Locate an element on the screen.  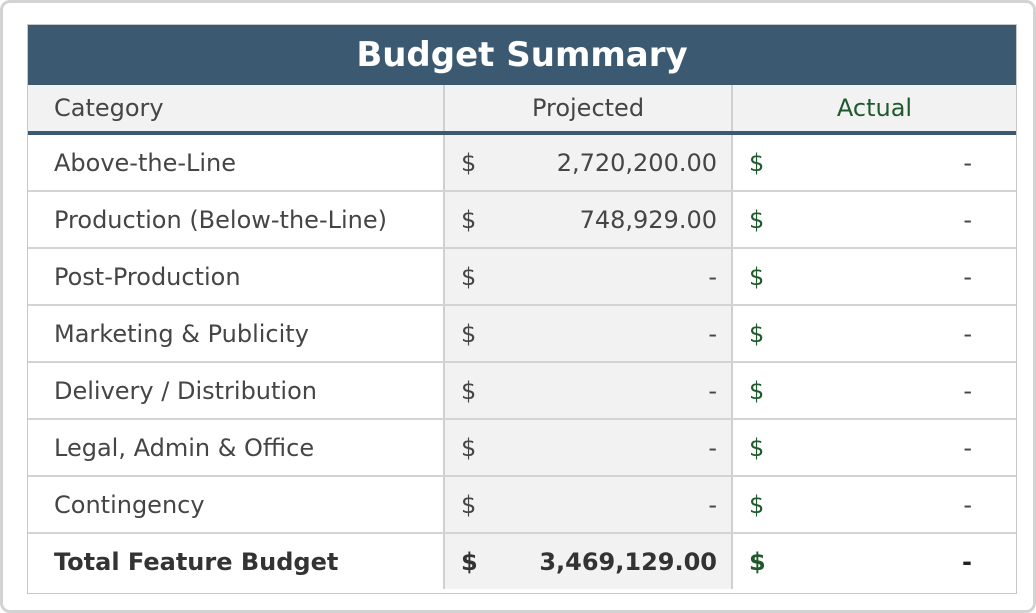
table-row: Post-Production $ - $ - is located at coordinates (522, 277).